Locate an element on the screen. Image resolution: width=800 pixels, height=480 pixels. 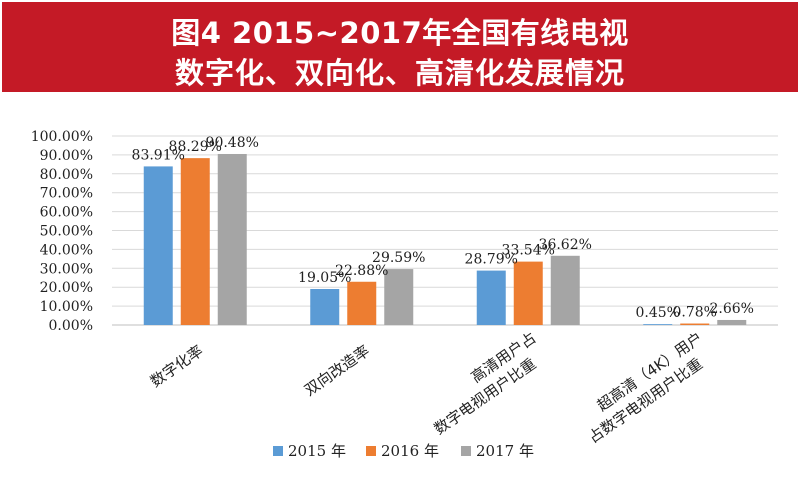
y-tick-label: 50.00% is located at coordinates (66, 232).